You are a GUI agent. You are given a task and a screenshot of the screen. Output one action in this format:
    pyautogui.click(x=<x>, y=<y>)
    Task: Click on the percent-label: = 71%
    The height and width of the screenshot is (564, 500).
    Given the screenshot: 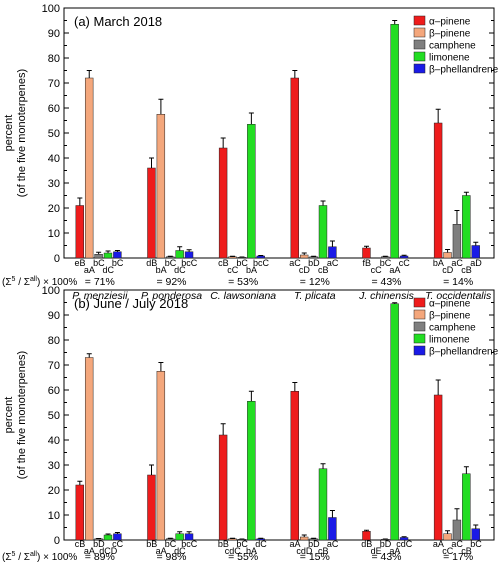 What is the action you would take?
    pyautogui.click(x=100, y=282)
    